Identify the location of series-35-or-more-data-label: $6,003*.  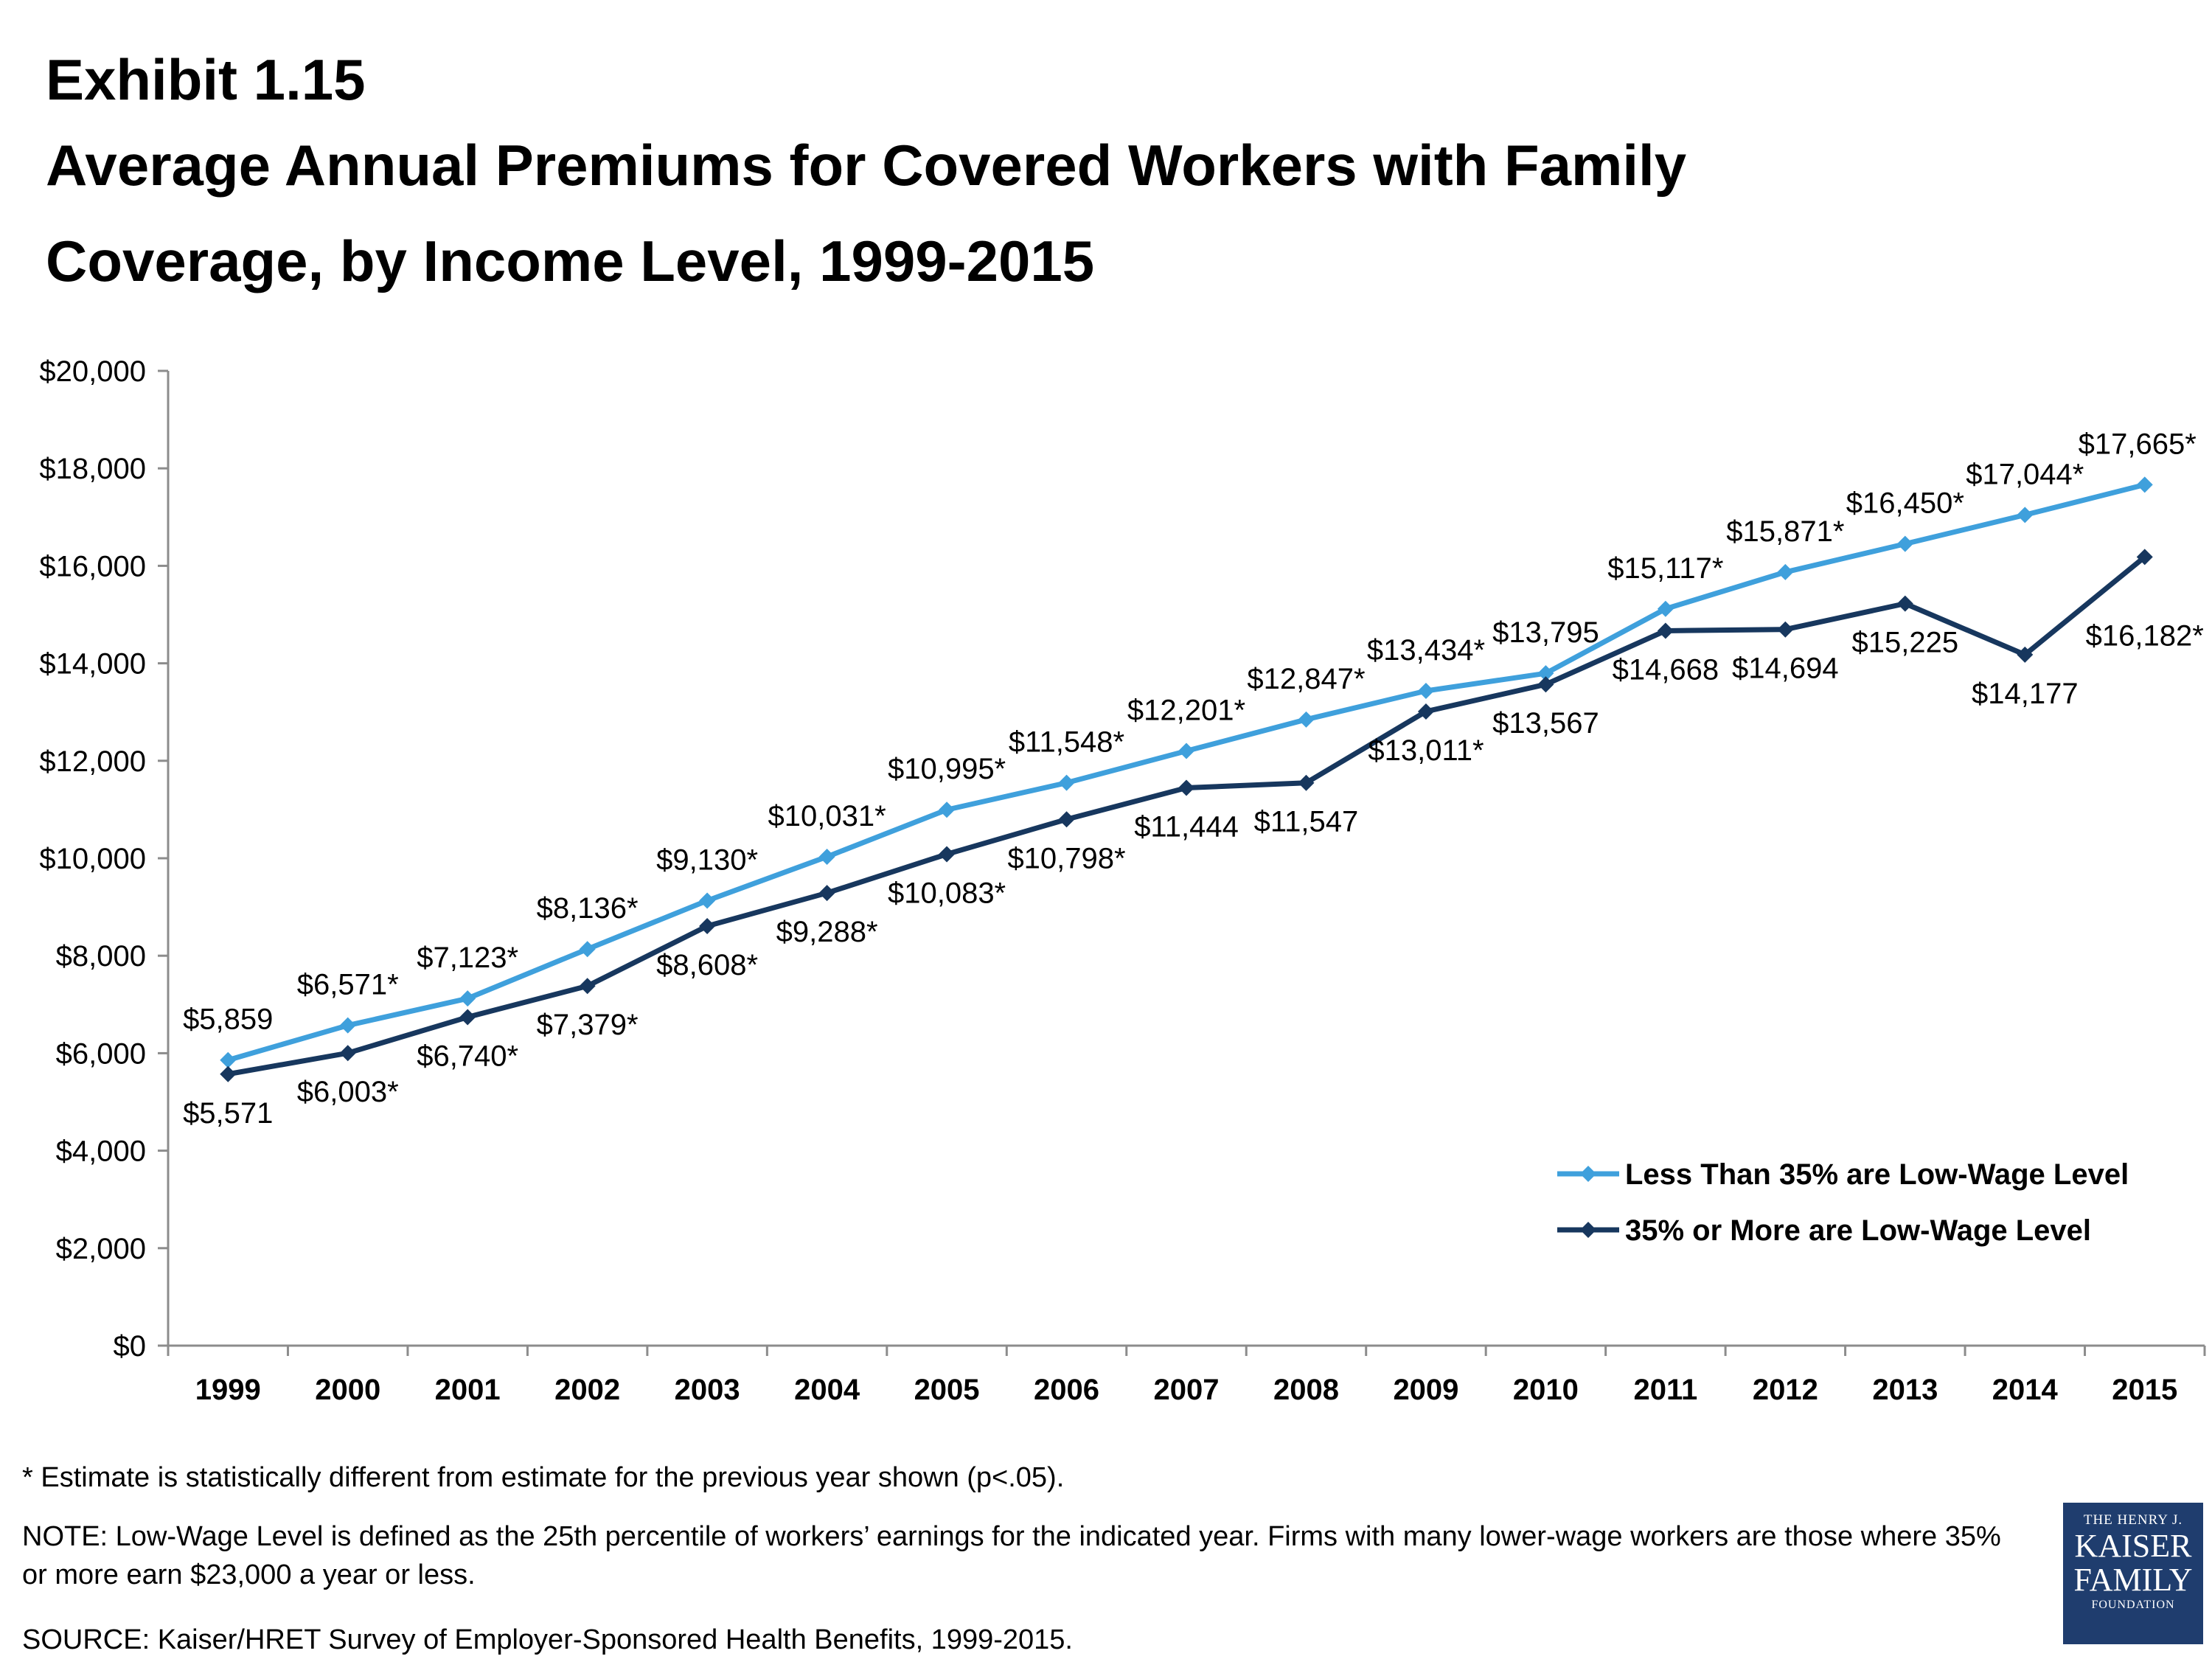
(348, 1092).